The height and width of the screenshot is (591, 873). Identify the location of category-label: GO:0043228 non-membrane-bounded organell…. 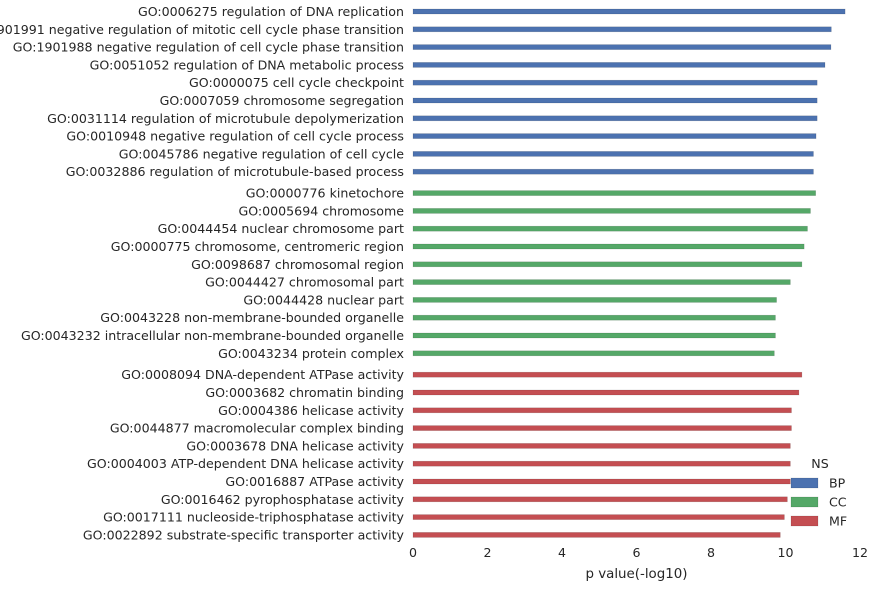
(252, 317).